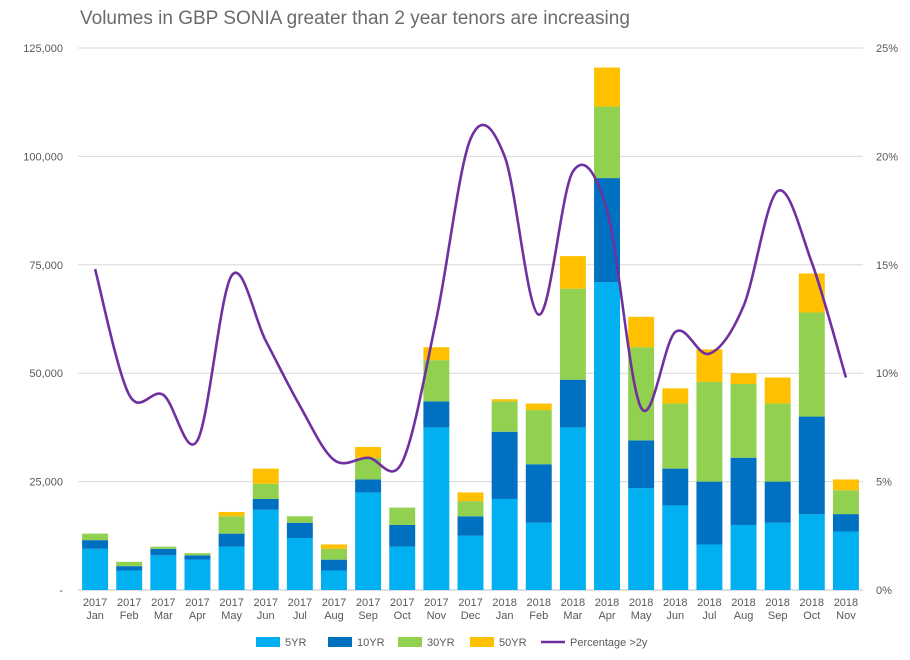  I want to click on y-left-tick-label: 75,000, so click(46, 266).